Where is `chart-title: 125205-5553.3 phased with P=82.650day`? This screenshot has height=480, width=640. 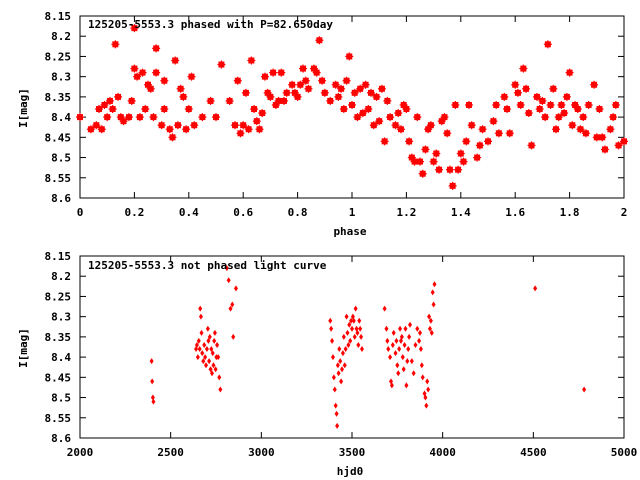
chart-title: 125205-5553.3 phased with P=82.650day is located at coordinates (210, 24).